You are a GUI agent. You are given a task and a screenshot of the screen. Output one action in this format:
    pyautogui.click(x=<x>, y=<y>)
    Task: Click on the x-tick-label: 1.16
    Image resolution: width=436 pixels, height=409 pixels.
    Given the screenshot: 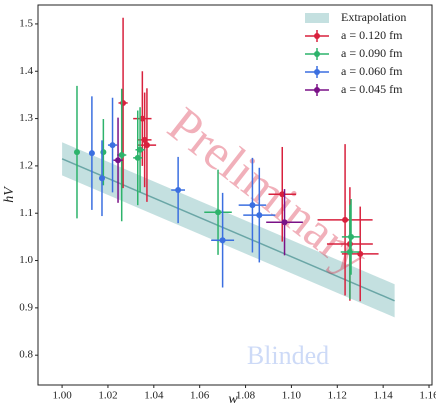 What is the action you would take?
    pyautogui.click(x=427, y=396)
    